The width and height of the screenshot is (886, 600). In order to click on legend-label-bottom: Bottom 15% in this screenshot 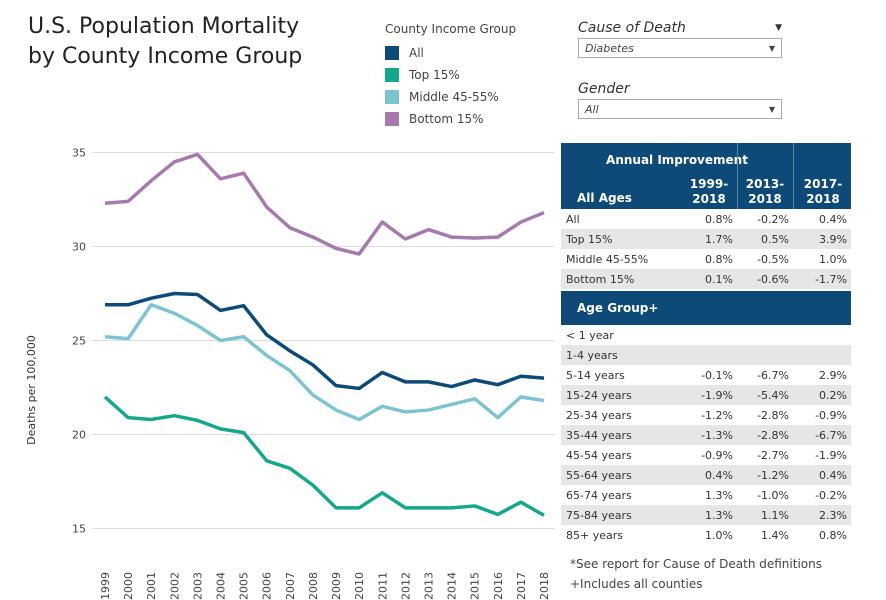, I will do `click(446, 119)`.